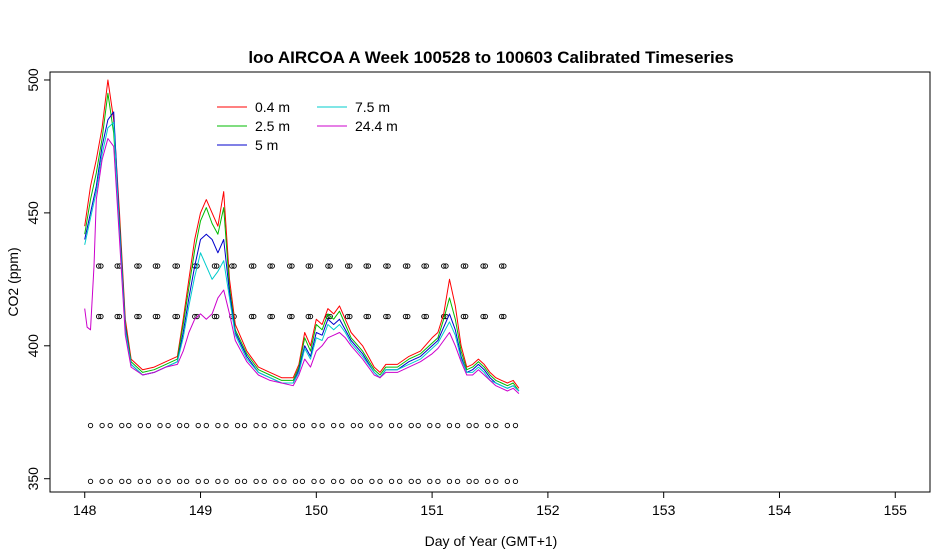 The image size is (950, 550). What do you see at coordinates (33, 213) in the screenshot?
I see `y-tick-label: 450` at bounding box center [33, 213].